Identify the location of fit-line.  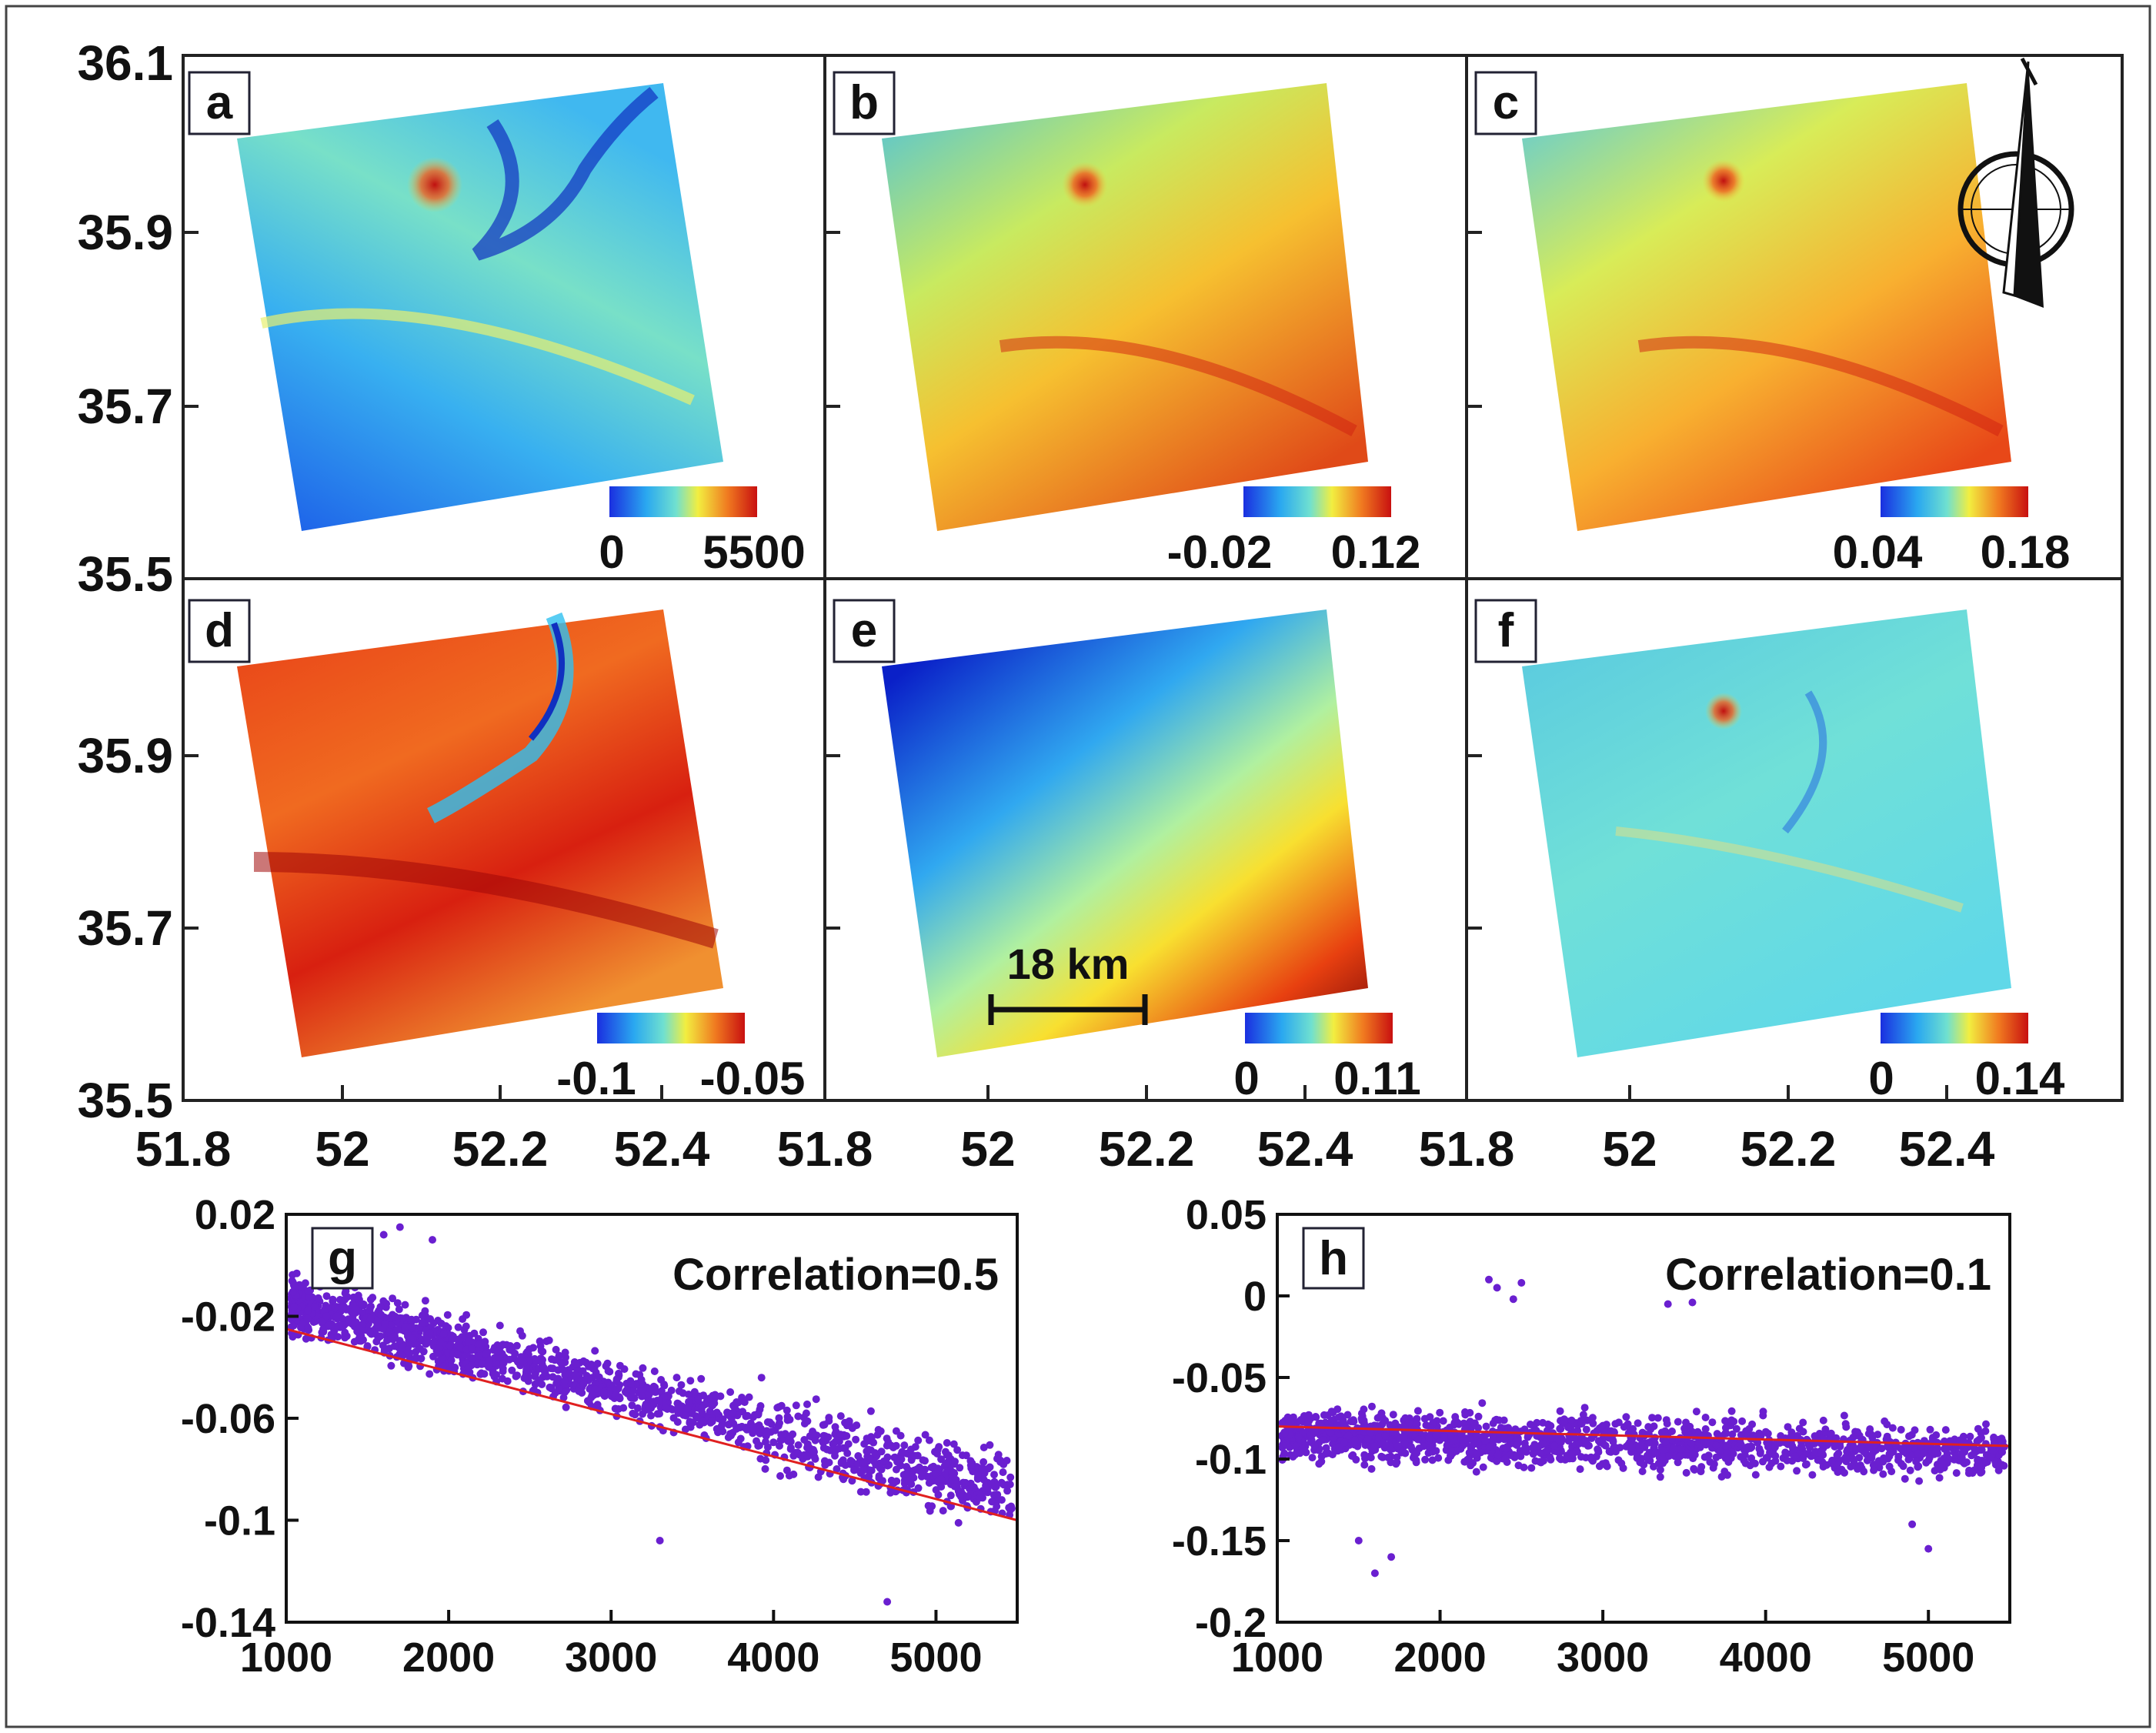
(651, 1424).